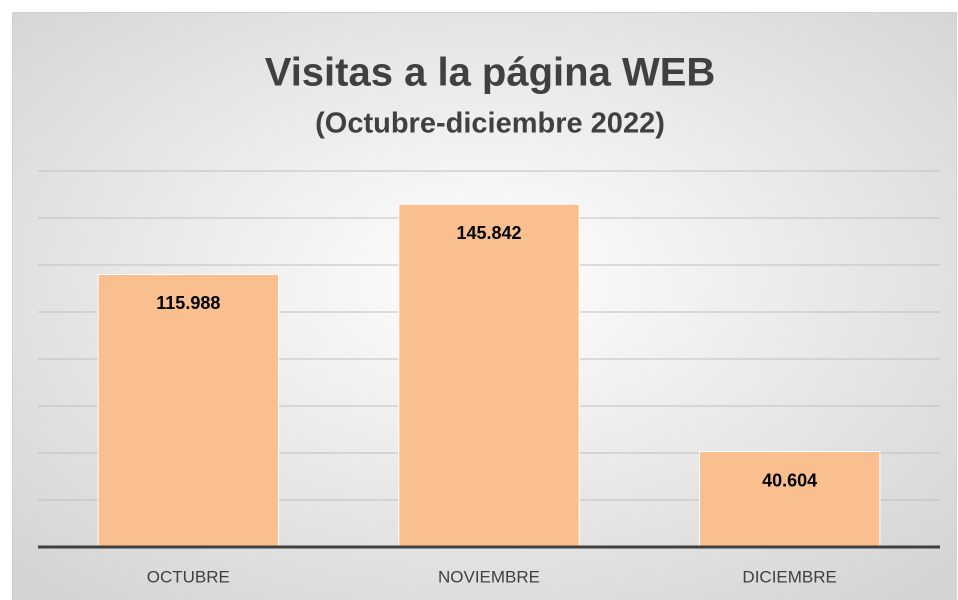 This screenshot has width=958, height=600. Describe the element at coordinates (789, 480) in the screenshot. I see `data-label: 40.604` at that location.